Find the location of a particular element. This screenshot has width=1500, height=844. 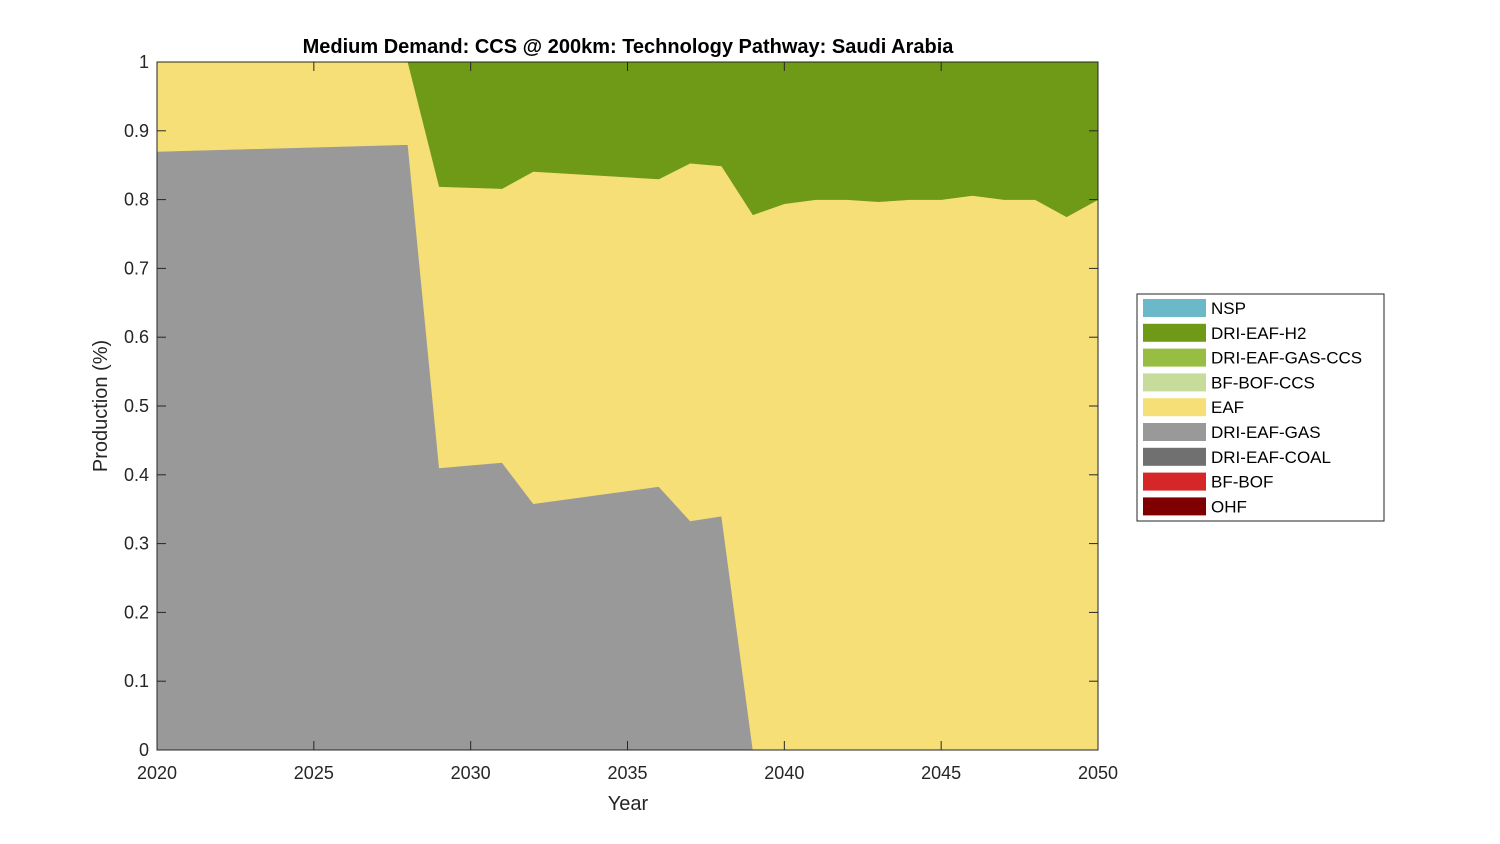

legend-label-nsp: NSP is located at coordinates (1228, 308).